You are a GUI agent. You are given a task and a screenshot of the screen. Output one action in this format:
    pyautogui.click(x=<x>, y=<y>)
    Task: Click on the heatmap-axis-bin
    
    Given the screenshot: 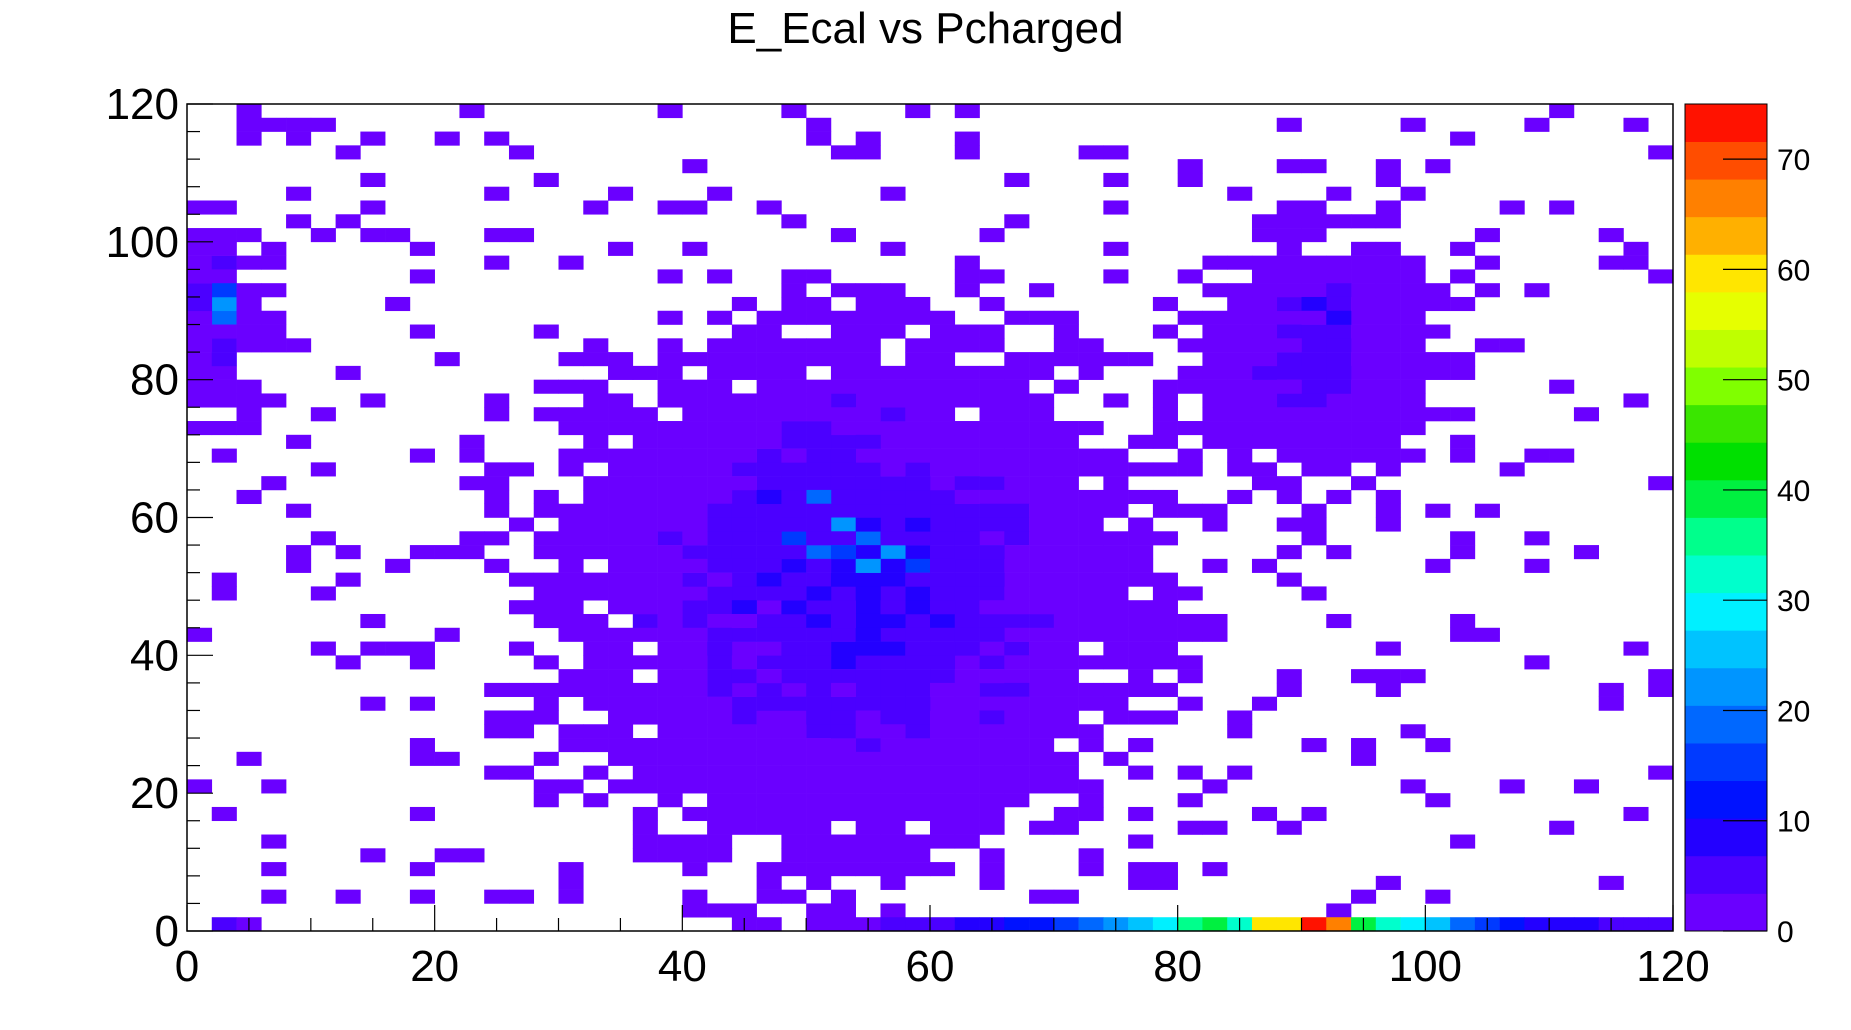 What is the action you would take?
    pyautogui.click(x=1215, y=924)
    